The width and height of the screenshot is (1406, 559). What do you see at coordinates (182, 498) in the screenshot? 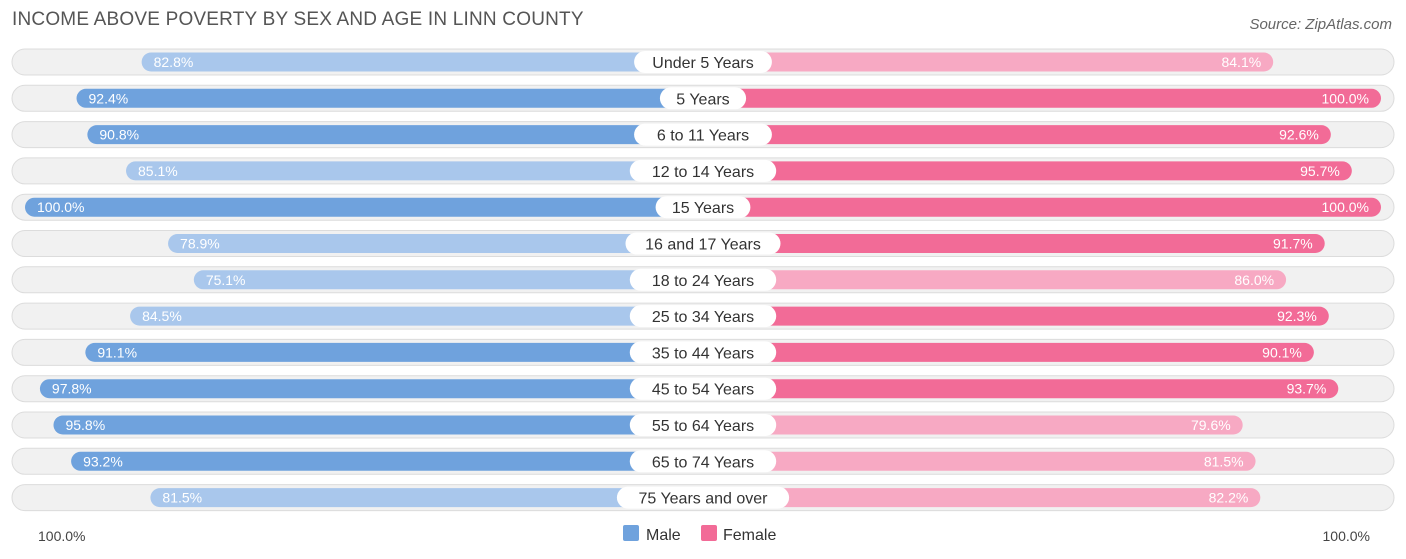
I see `value-label-male: 81.5%` at bounding box center [182, 498].